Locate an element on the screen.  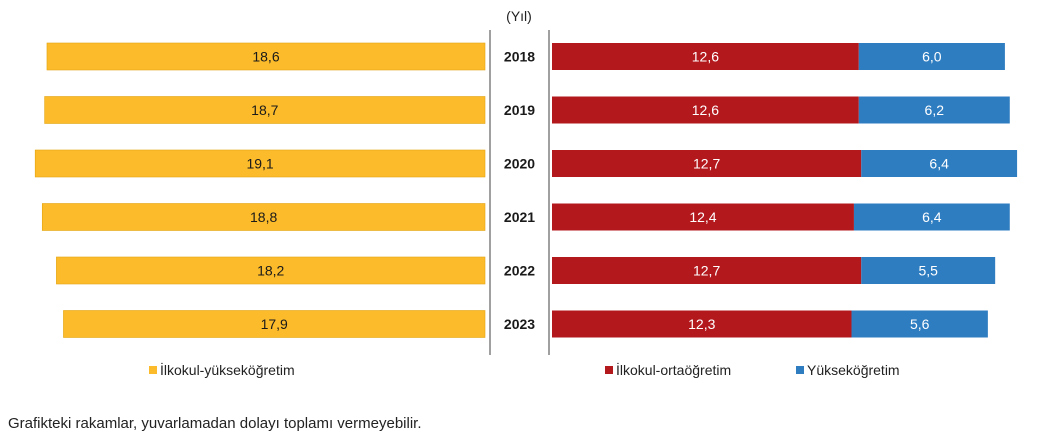
axis-title: (Yıl) is located at coordinates (519, 16).